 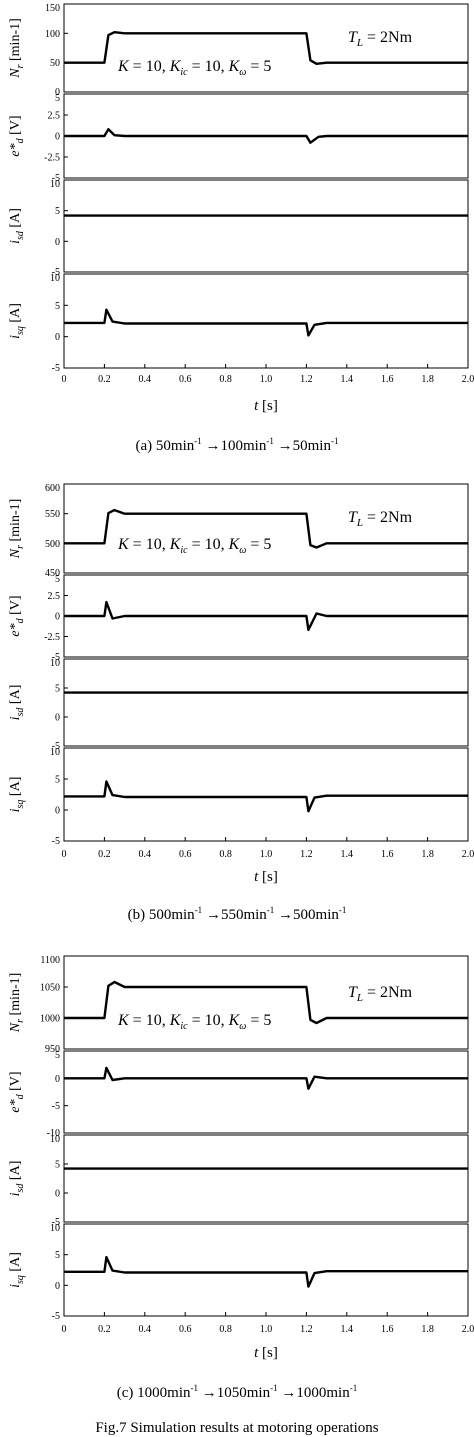 What do you see at coordinates (52, 488) in the screenshot?
I see `y-tick-label: 600` at bounding box center [52, 488].